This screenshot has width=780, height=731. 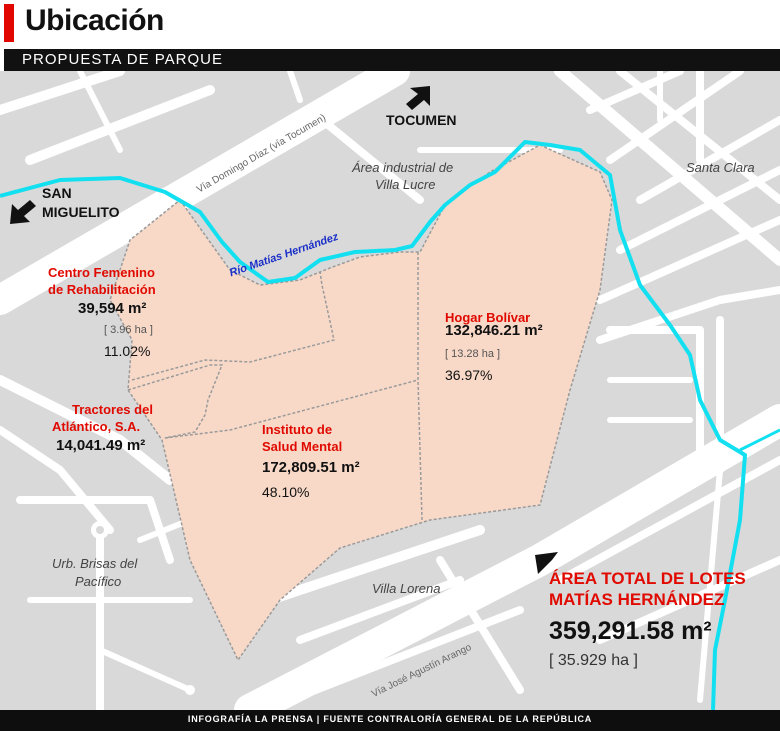 I want to click on label-tocumen: TOCUMEN, so click(x=421, y=120).